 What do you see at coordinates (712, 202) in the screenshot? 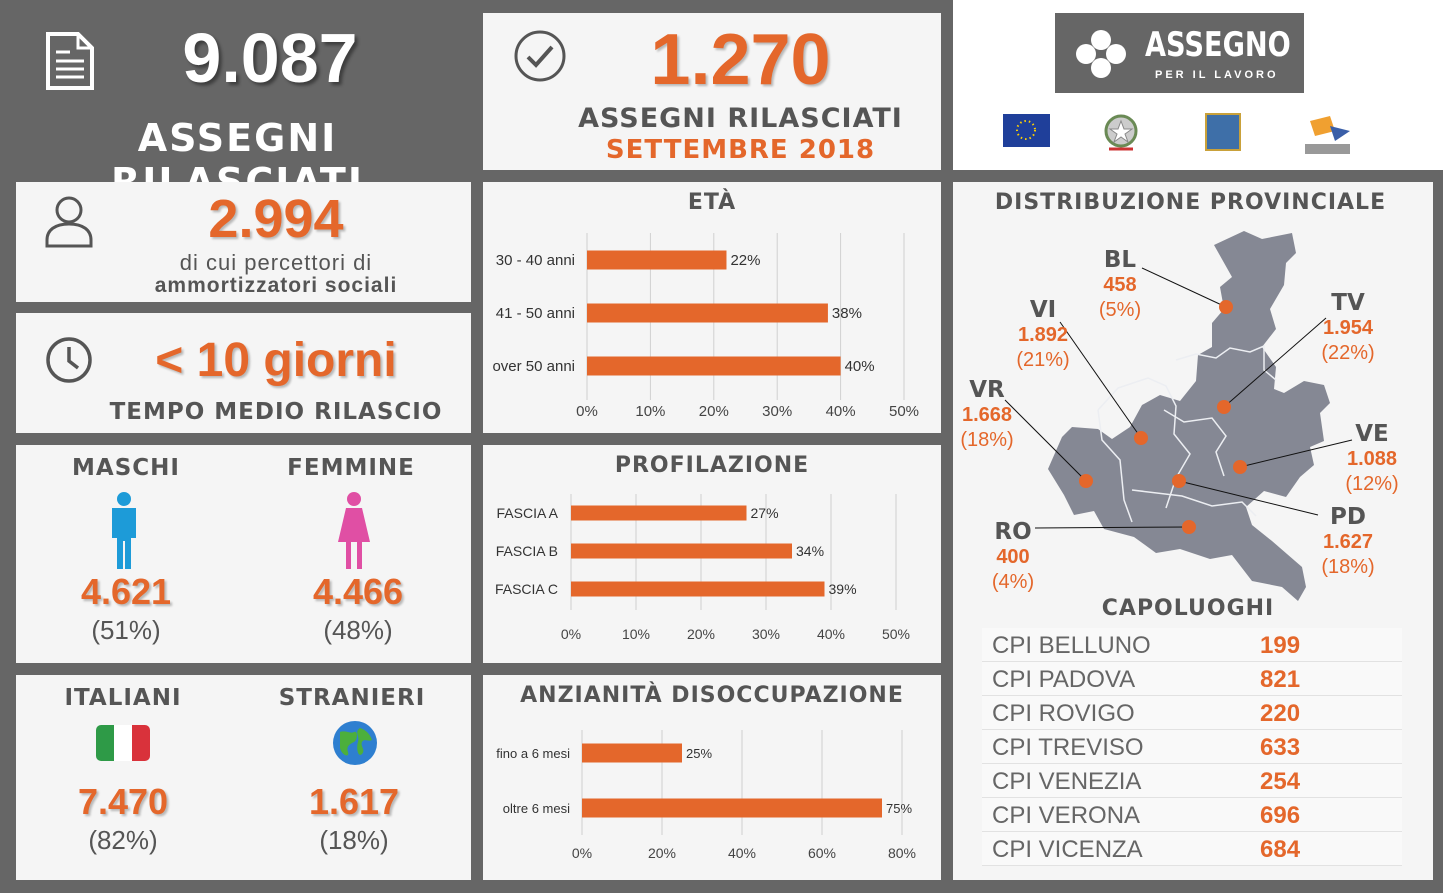
I see `eta-title: ETÀ` at bounding box center [712, 202].